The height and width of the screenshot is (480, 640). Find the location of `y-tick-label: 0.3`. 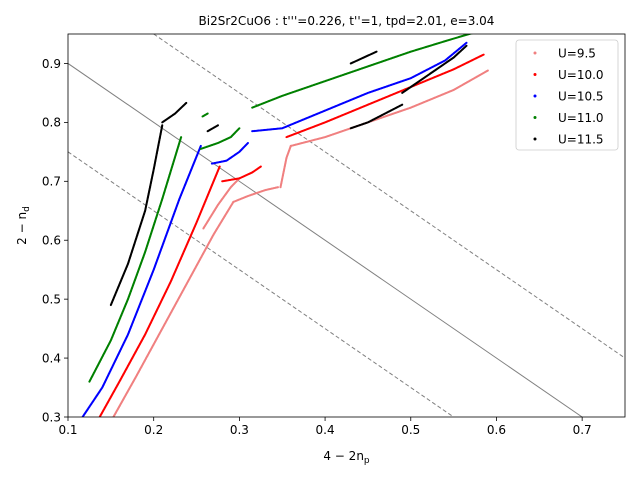

y-tick-label: 0.3 is located at coordinates (51, 417).